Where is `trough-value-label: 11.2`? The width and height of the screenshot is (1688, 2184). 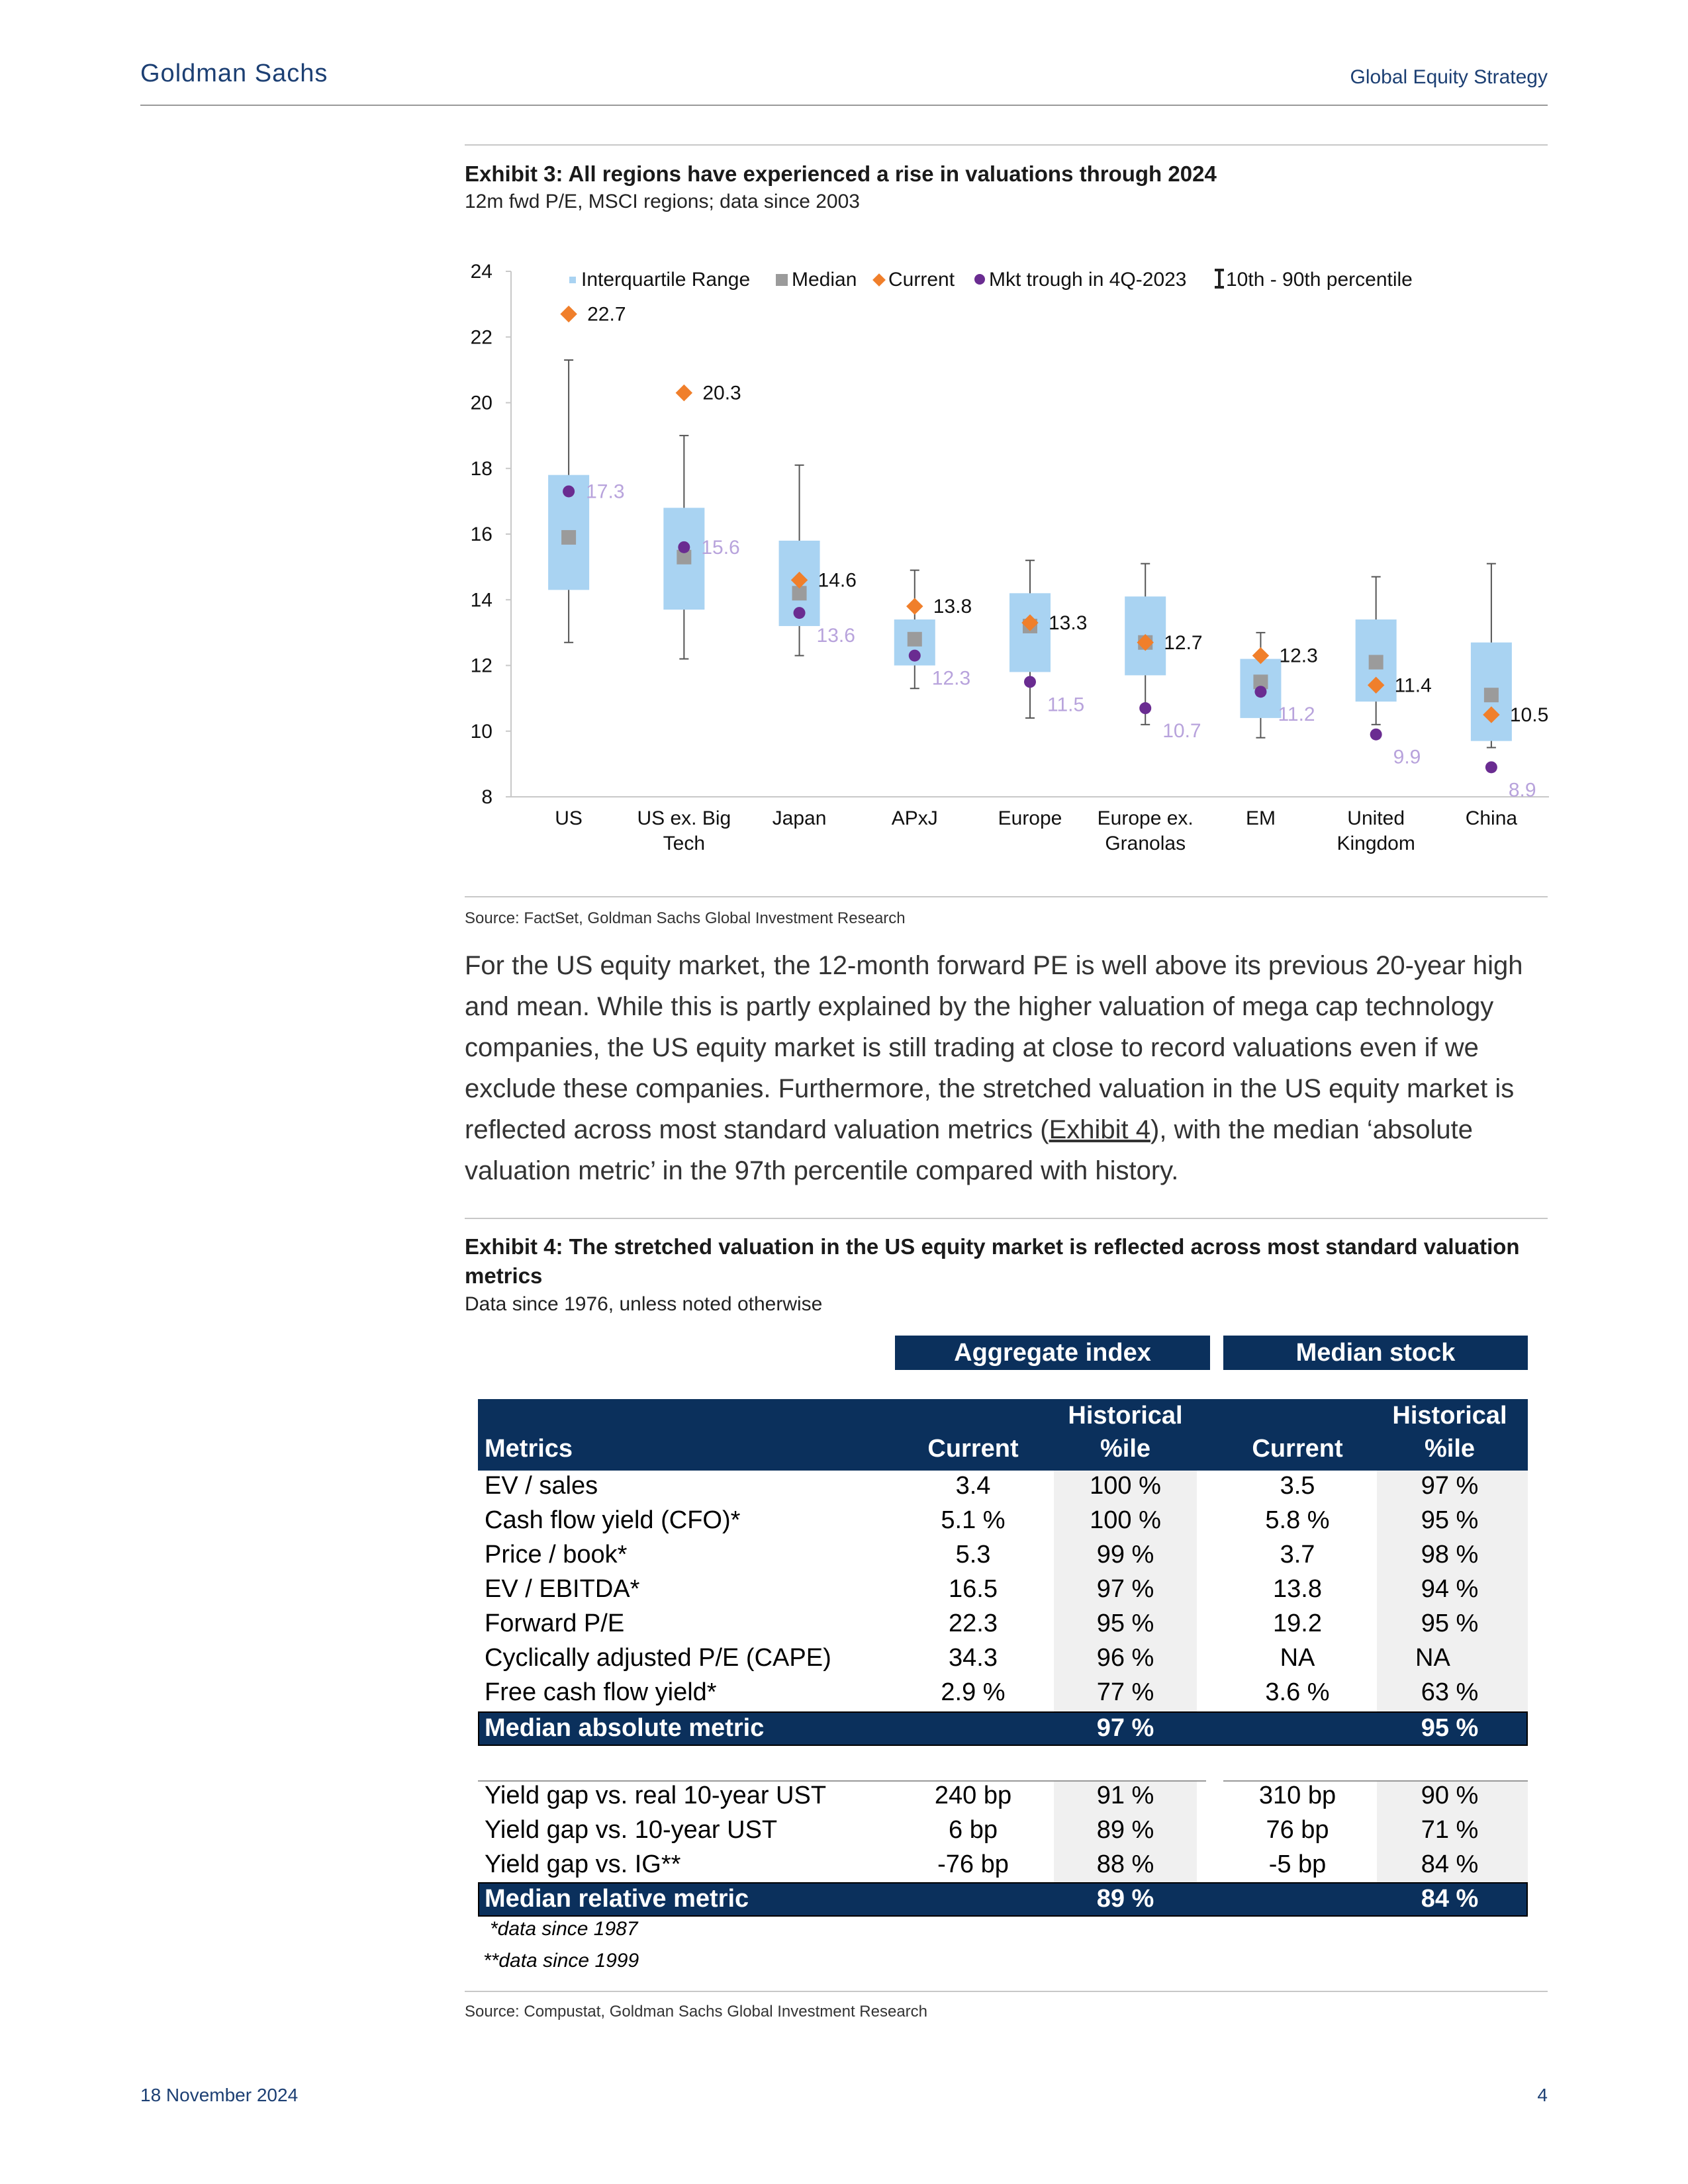
trough-value-label: 11.2 is located at coordinates (1296, 714).